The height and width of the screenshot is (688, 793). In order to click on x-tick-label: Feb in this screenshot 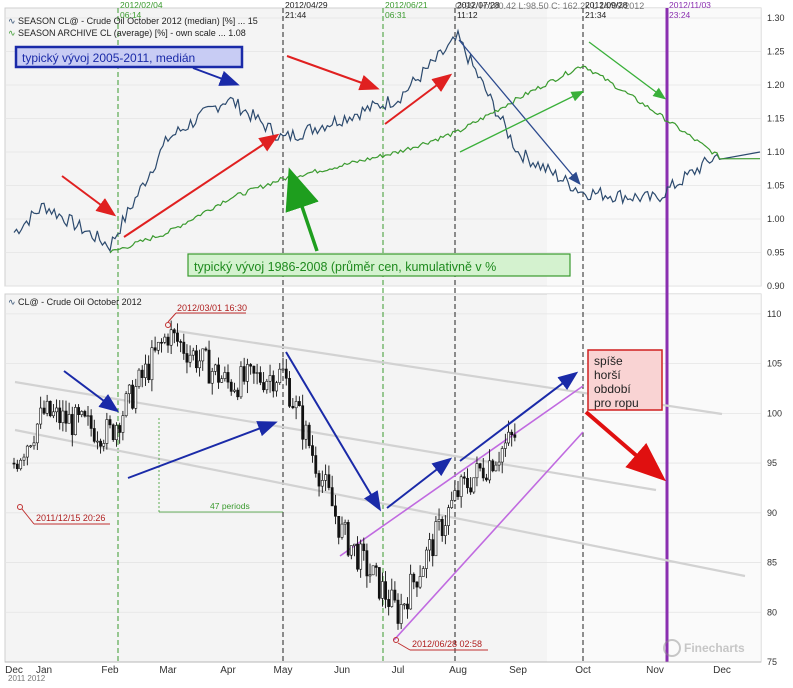, I will do `click(110, 670)`.